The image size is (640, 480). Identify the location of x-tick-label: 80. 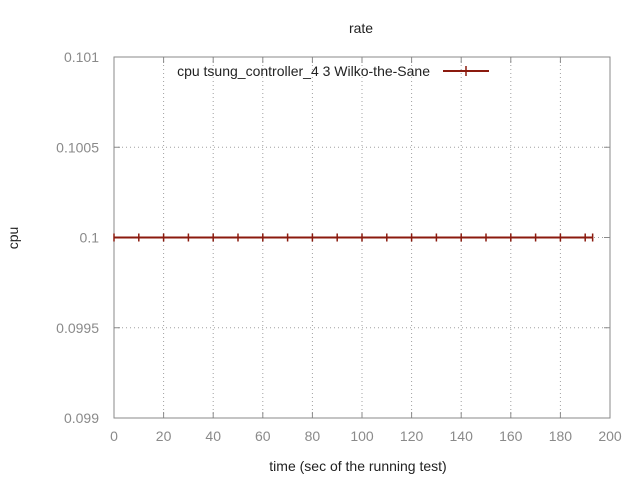
(313, 436).